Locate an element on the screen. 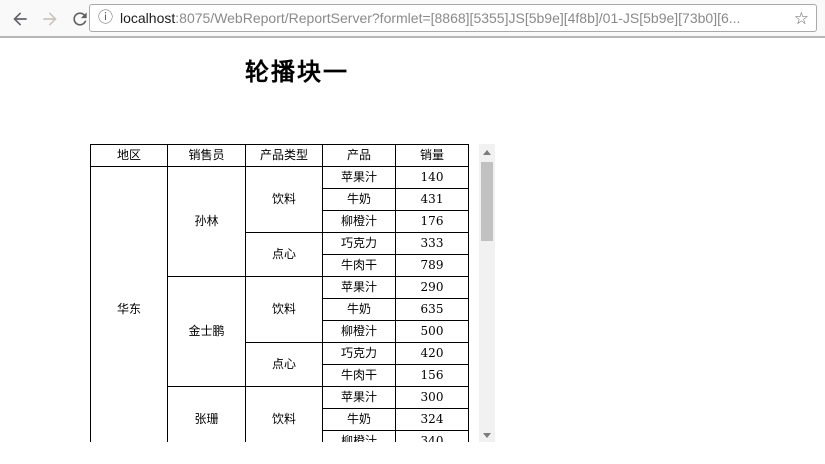 The image size is (825, 464). reload-button is located at coordinates (80, 19).